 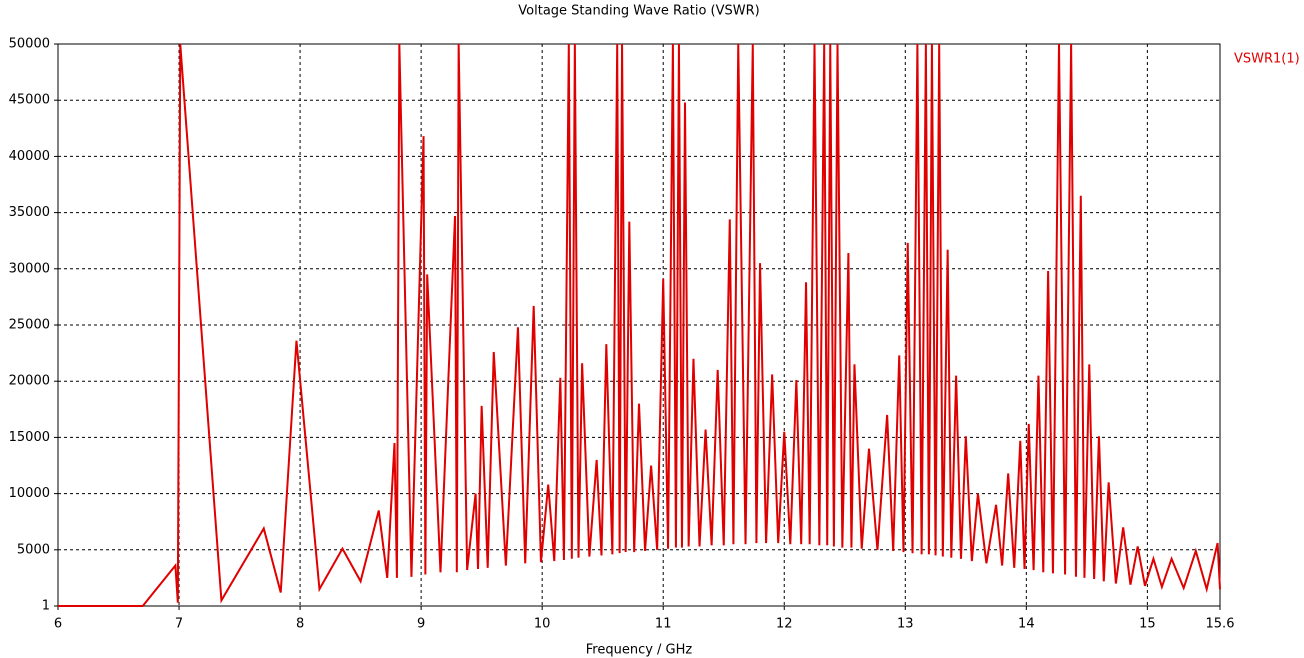 I want to click on y-tick-label: 1, so click(x=46, y=606).